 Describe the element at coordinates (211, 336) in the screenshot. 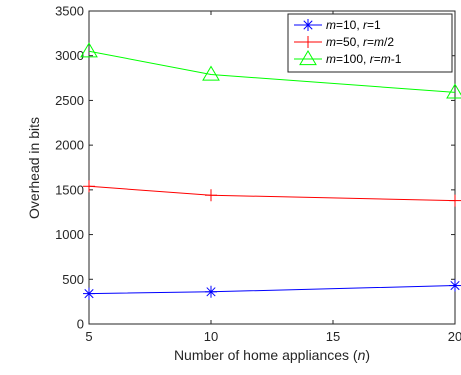

I see `x-tick-label: 10` at that location.